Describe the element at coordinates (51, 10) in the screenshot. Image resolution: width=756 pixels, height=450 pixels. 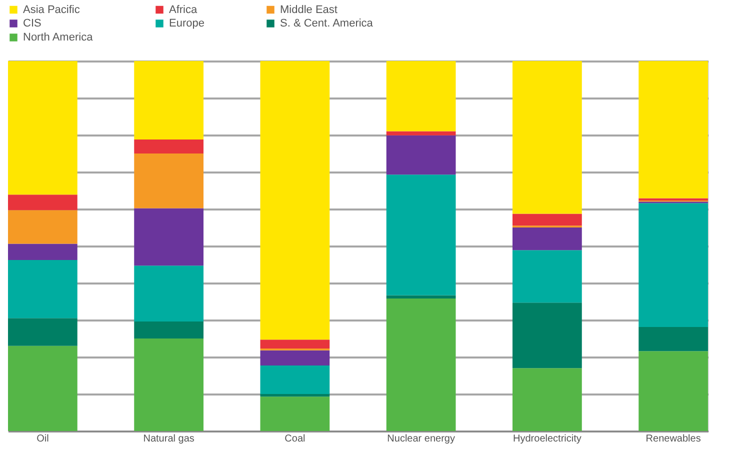
I see `legend-label: Asia Pacific` at that location.